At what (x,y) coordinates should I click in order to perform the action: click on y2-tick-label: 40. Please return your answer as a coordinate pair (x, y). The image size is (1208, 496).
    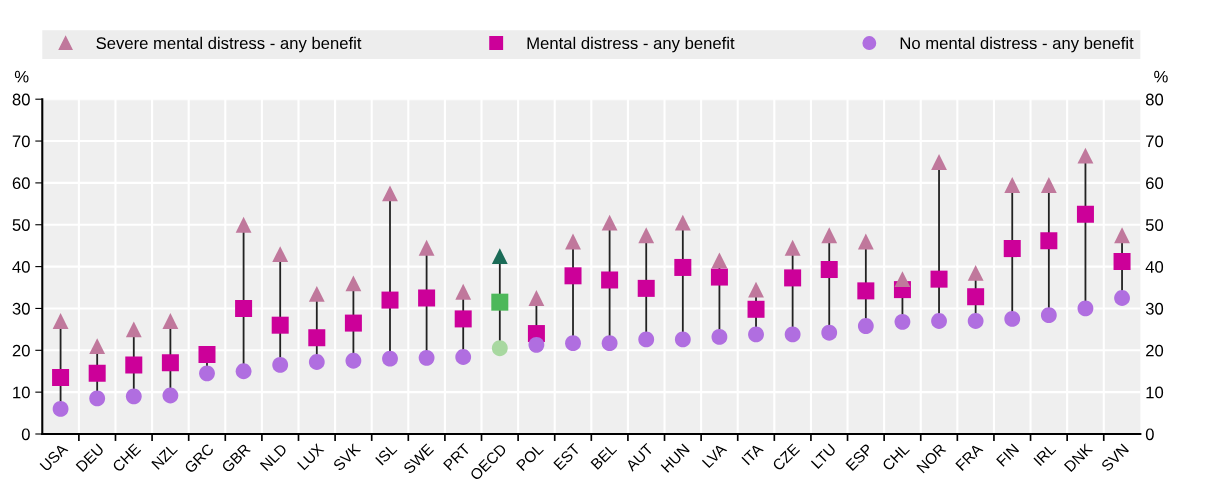
    Looking at the image, I should click on (1154, 267).